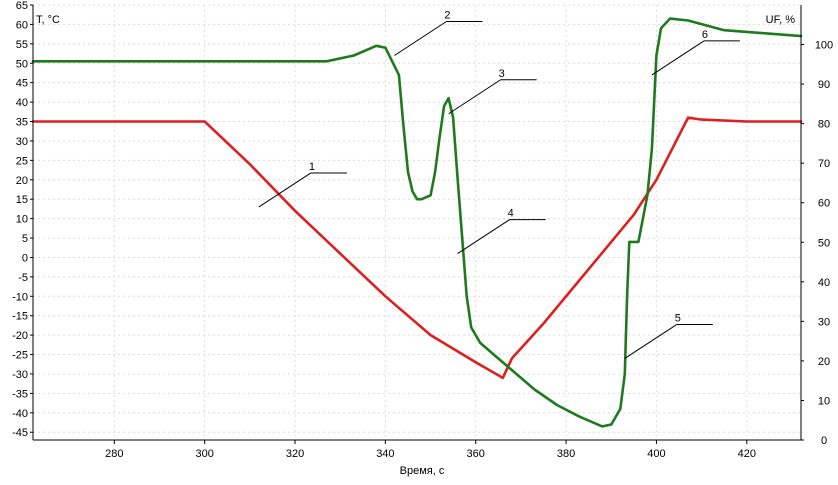 The height and width of the screenshot is (485, 838). What do you see at coordinates (824, 441) in the screenshot?
I see `y-right-tick-label: 0` at bounding box center [824, 441].